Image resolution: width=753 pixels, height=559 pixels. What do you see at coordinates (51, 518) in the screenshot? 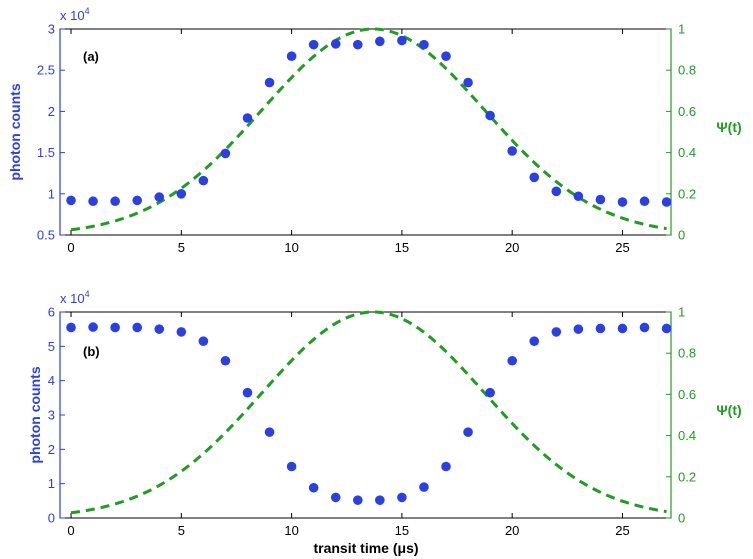
I see `y-left-tick-label: 0` at bounding box center [51, 518].